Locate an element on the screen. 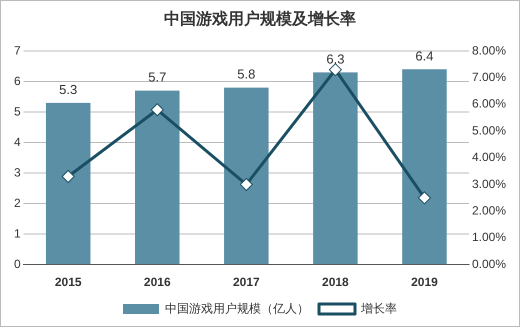  legend-label: 中国游戏用户规模（亿人） is located at coordinates (237, 308).